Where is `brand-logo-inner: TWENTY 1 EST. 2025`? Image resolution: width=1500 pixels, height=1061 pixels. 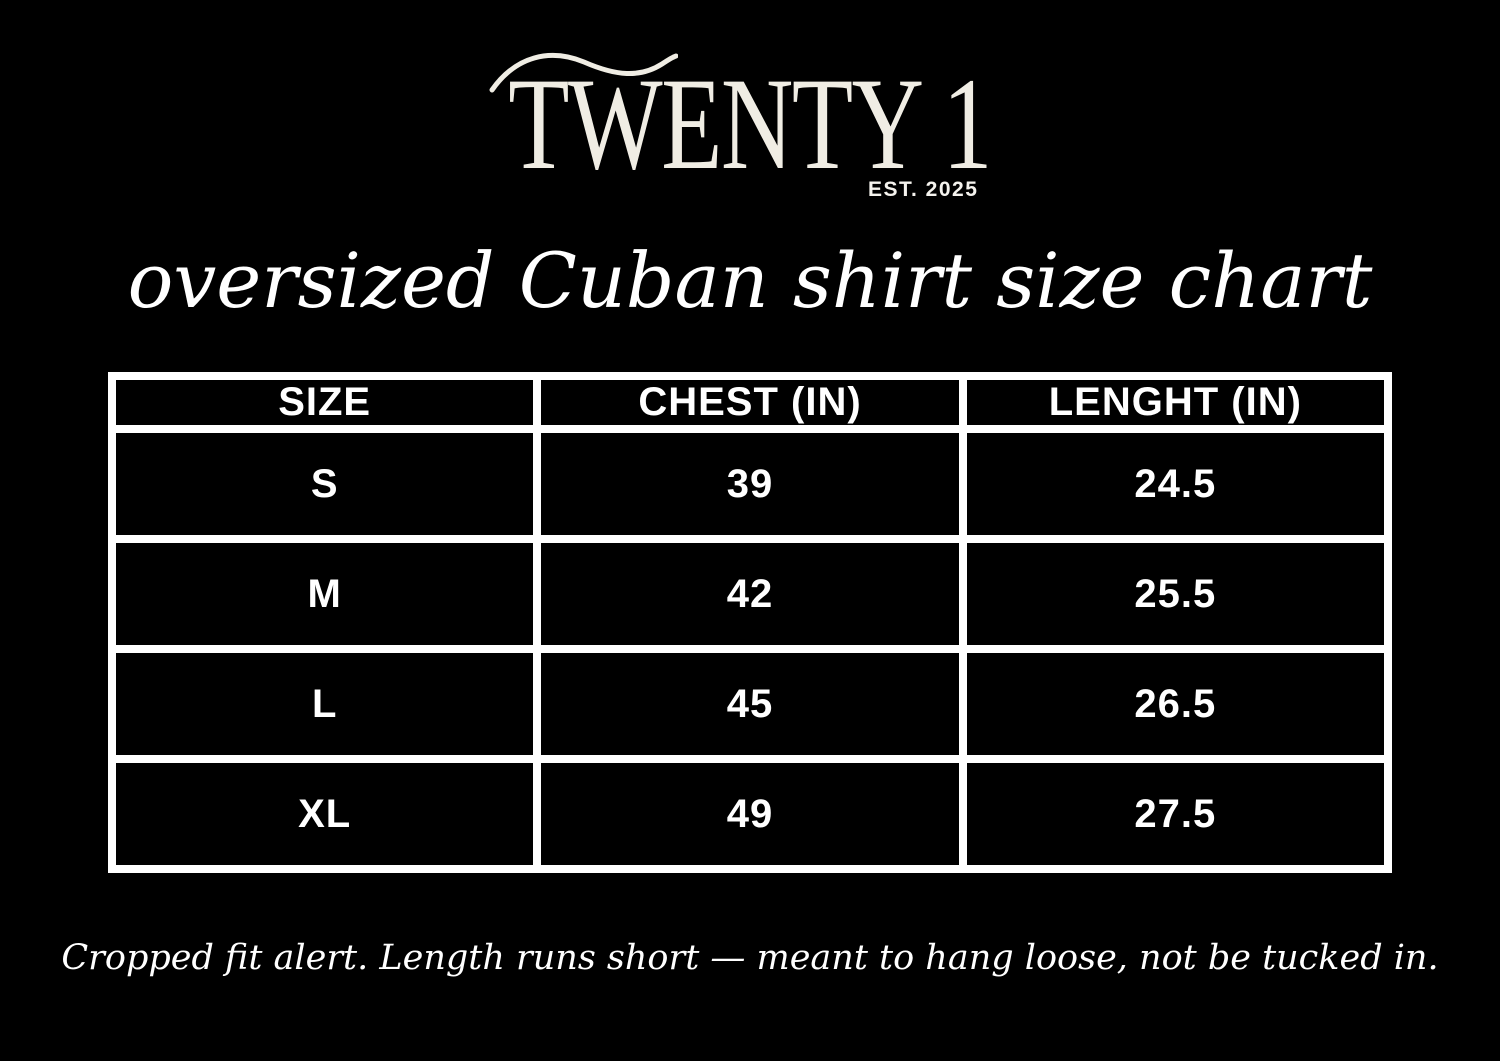
brand-logo-inner: TWENTY 1 EST. 2025 is located at coordinates (749, 129).